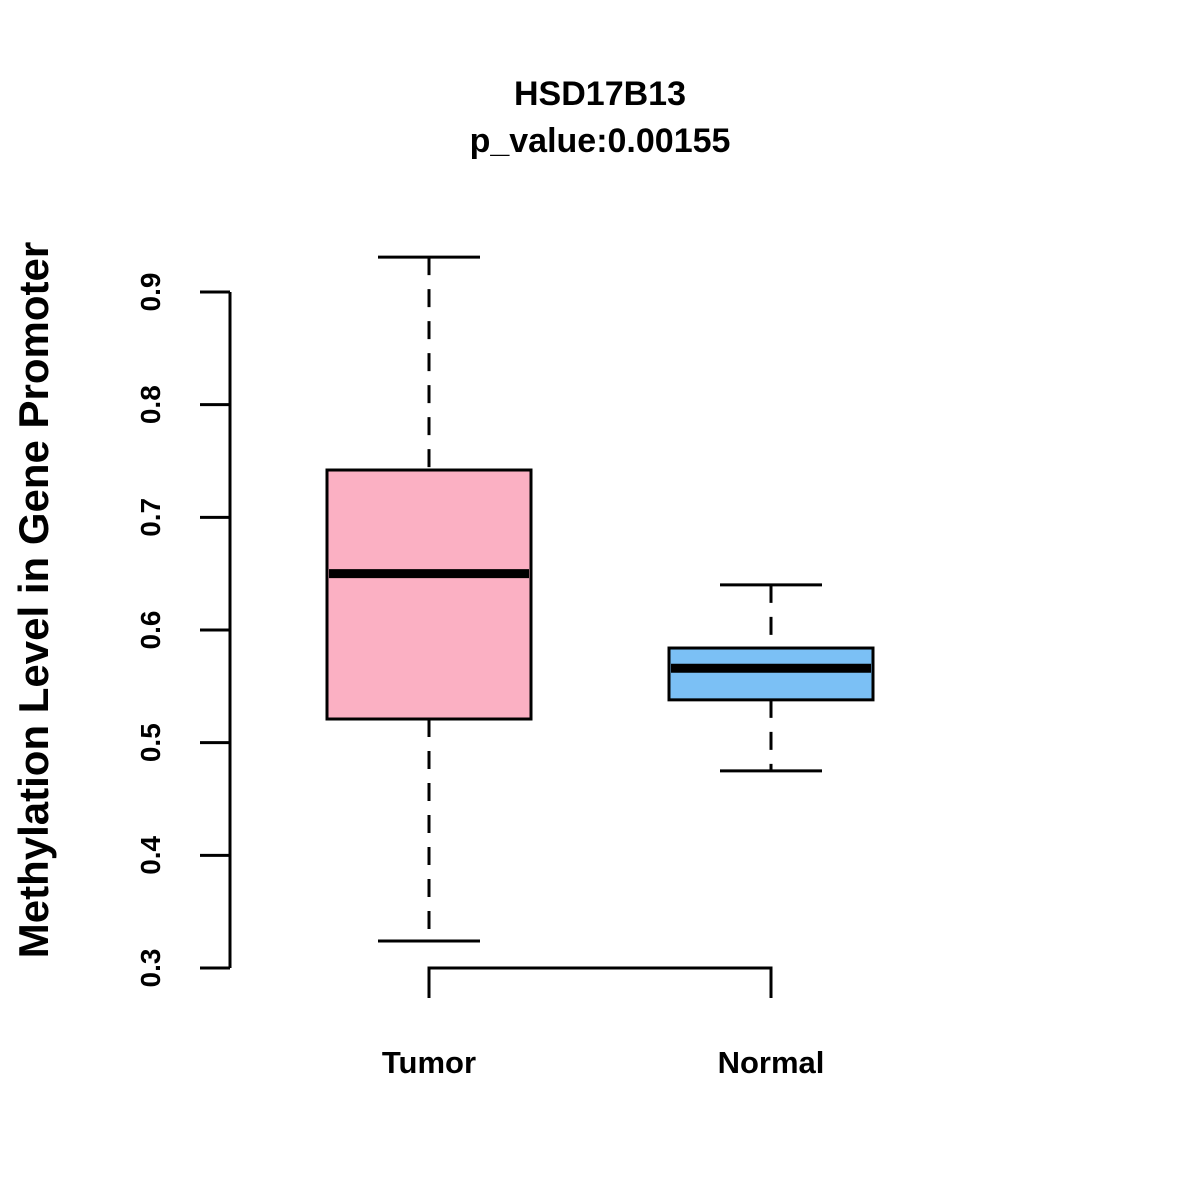 The height and width of the screenshot is (1200, 1200). Describe the element at coordinates (150, 854) in the screenshot. I see `y-tick-label: 0.4` at that location.